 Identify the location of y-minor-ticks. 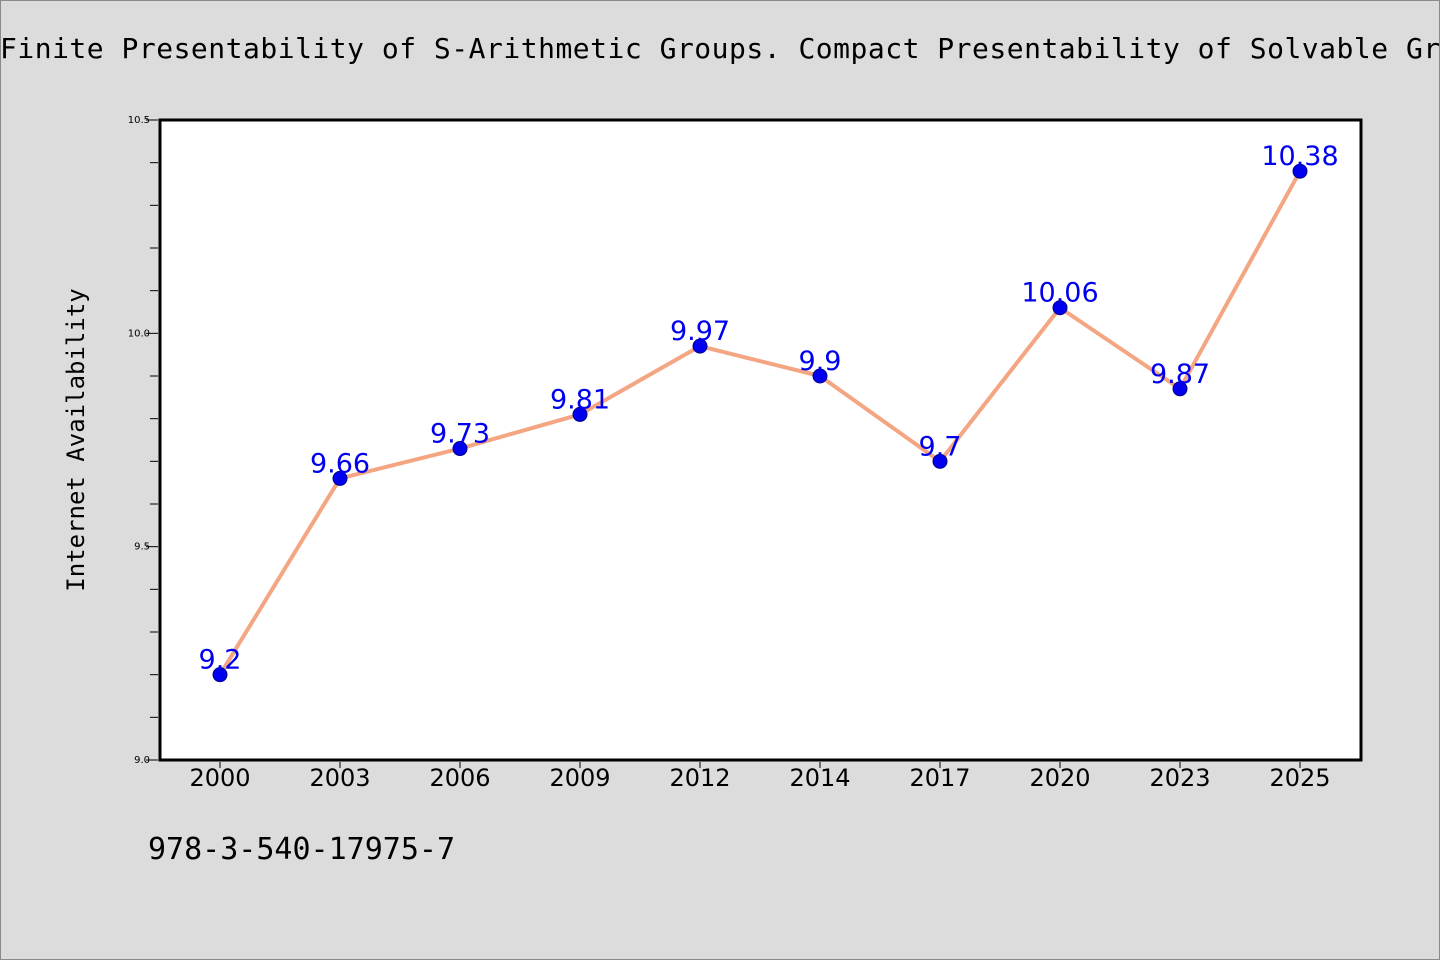
(154, 440).